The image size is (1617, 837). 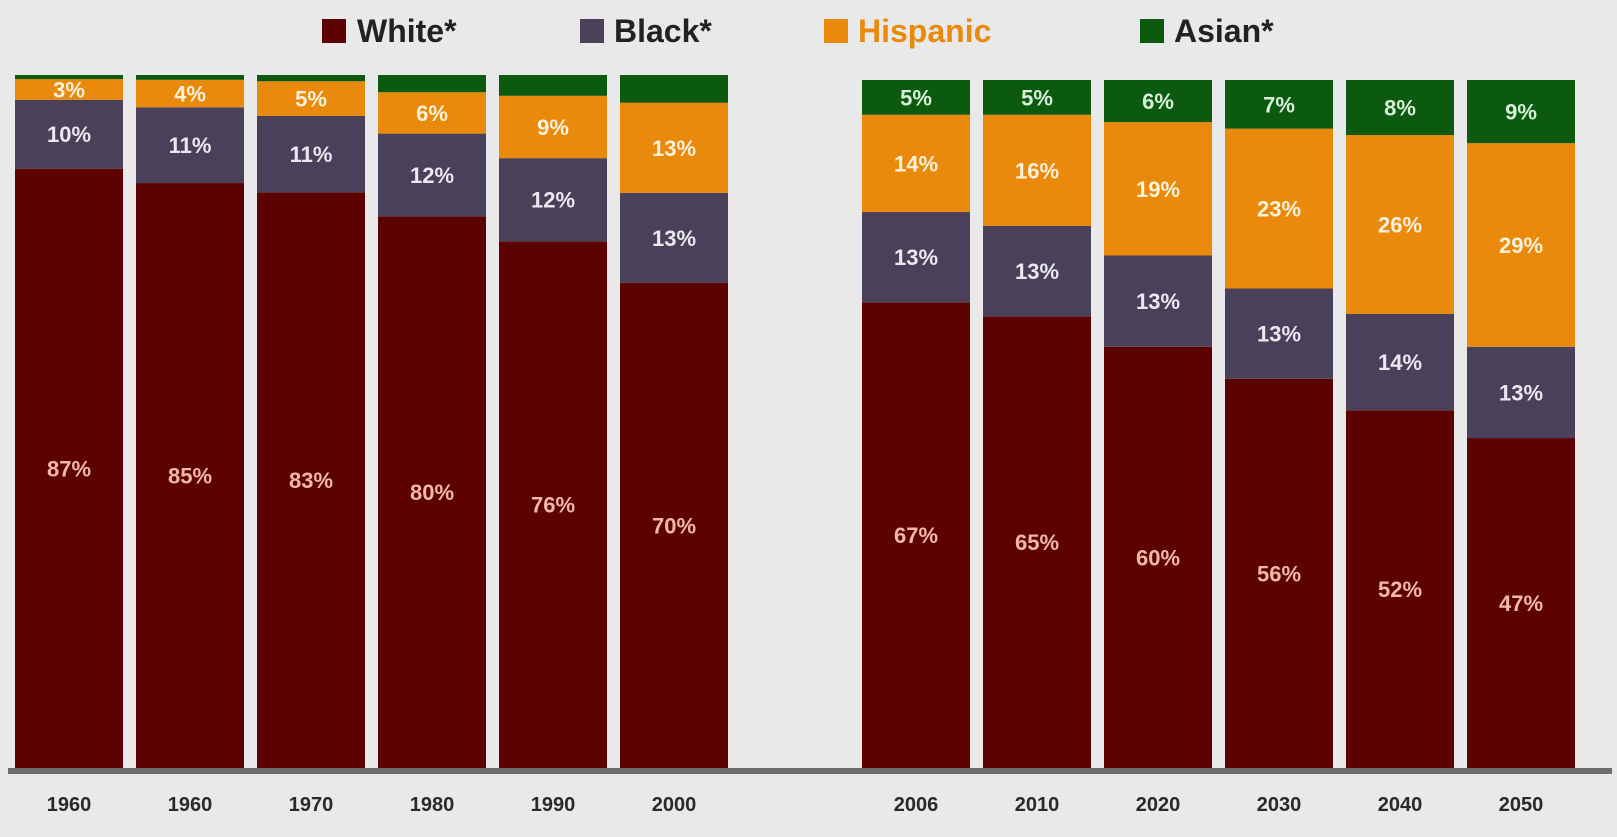 What do you see at coordinates (553, 200) in the screenshot?
I see `bar-segment-black-1990` at bounding box center [553, 200].